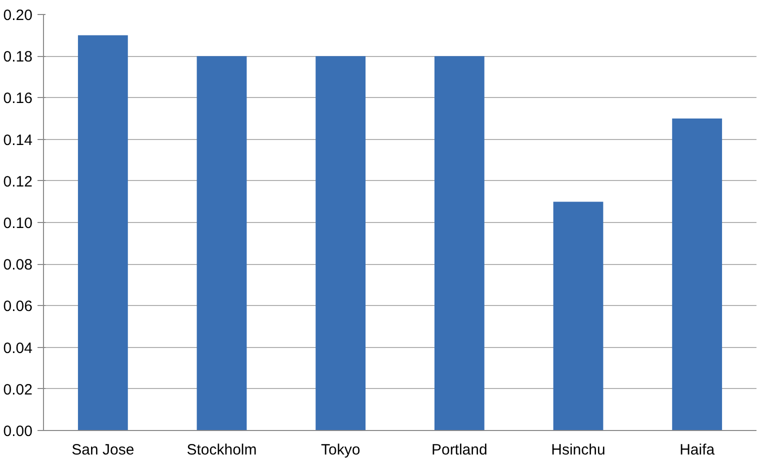 This screenshot has height=461, width=768. Describe the element at coordinates (18, 181) in the screenshot. I see `y-tick-label: 0.12` at that location.